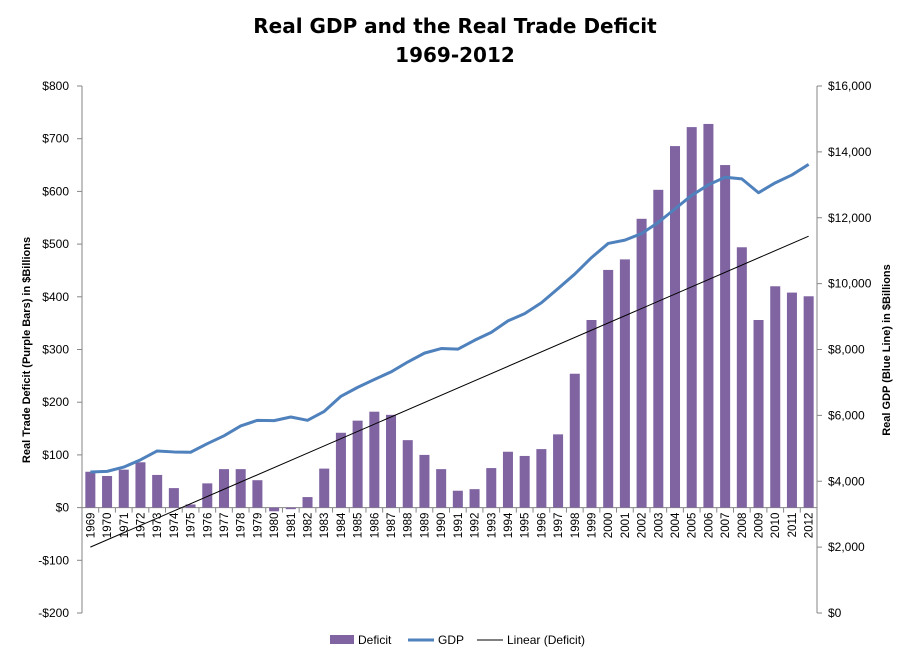 The width and height of the screenshot is (910, 657). I want to click on left-tick-label: $700, so click(55, 139).